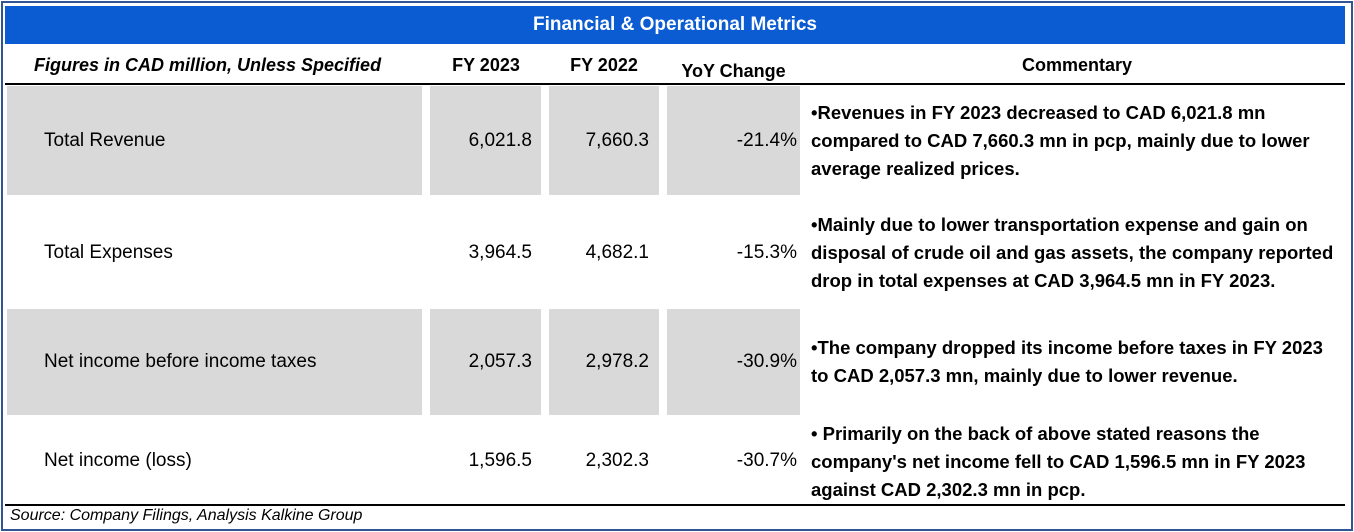  Describe the element at coordinates (208, 64) in the screenshot. I see `header-label: Figures in CAD million, Unless Specified` at that location.